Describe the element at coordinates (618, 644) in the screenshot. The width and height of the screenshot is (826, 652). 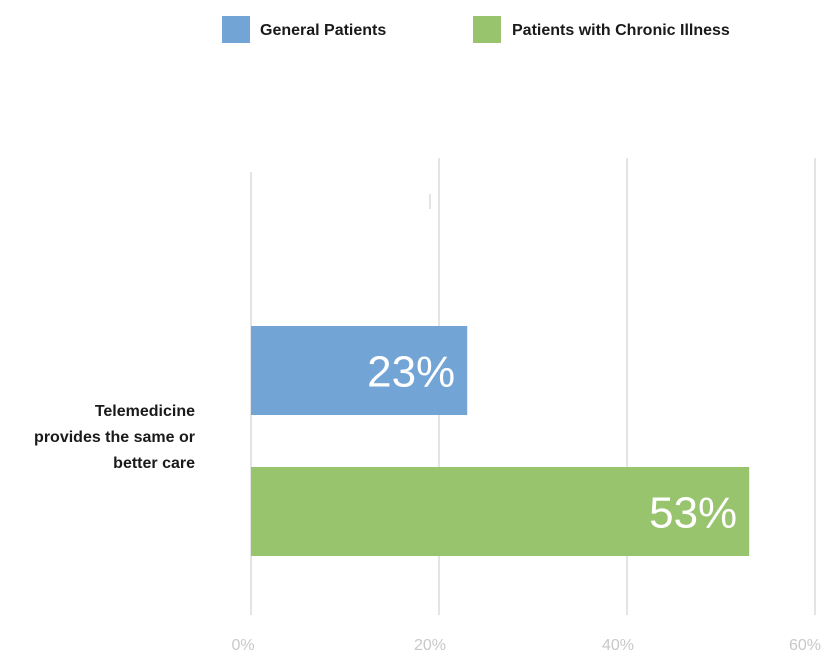
I see `x-tick-label-40: 40%` at that location.